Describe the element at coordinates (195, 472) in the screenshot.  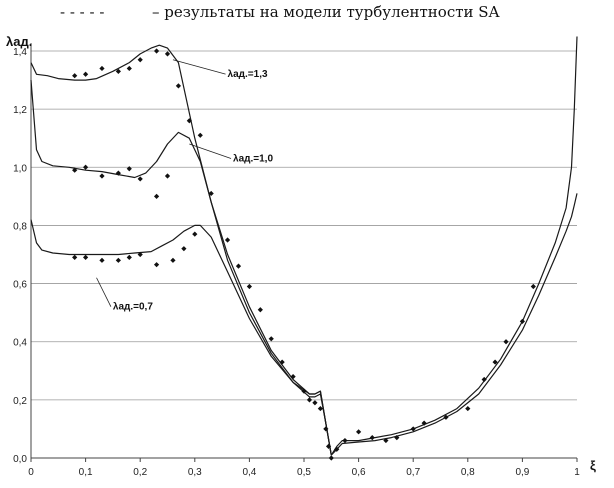
I see `x-tick-label: 0,3` at that location.